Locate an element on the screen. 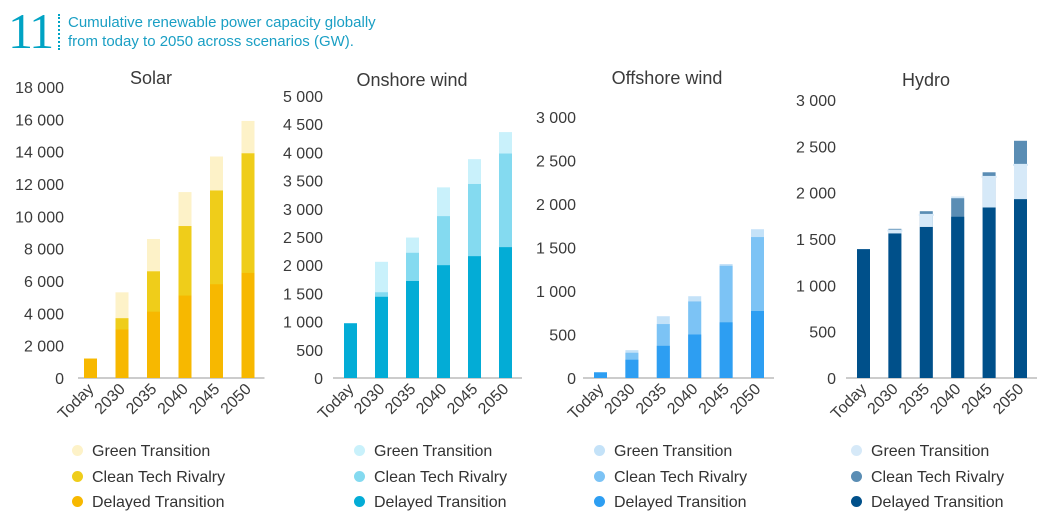 The height and width of the screenshot is (526, 1044). y-tick-label-offshore-wind: 1 000 is located at coordinates (556, 292).